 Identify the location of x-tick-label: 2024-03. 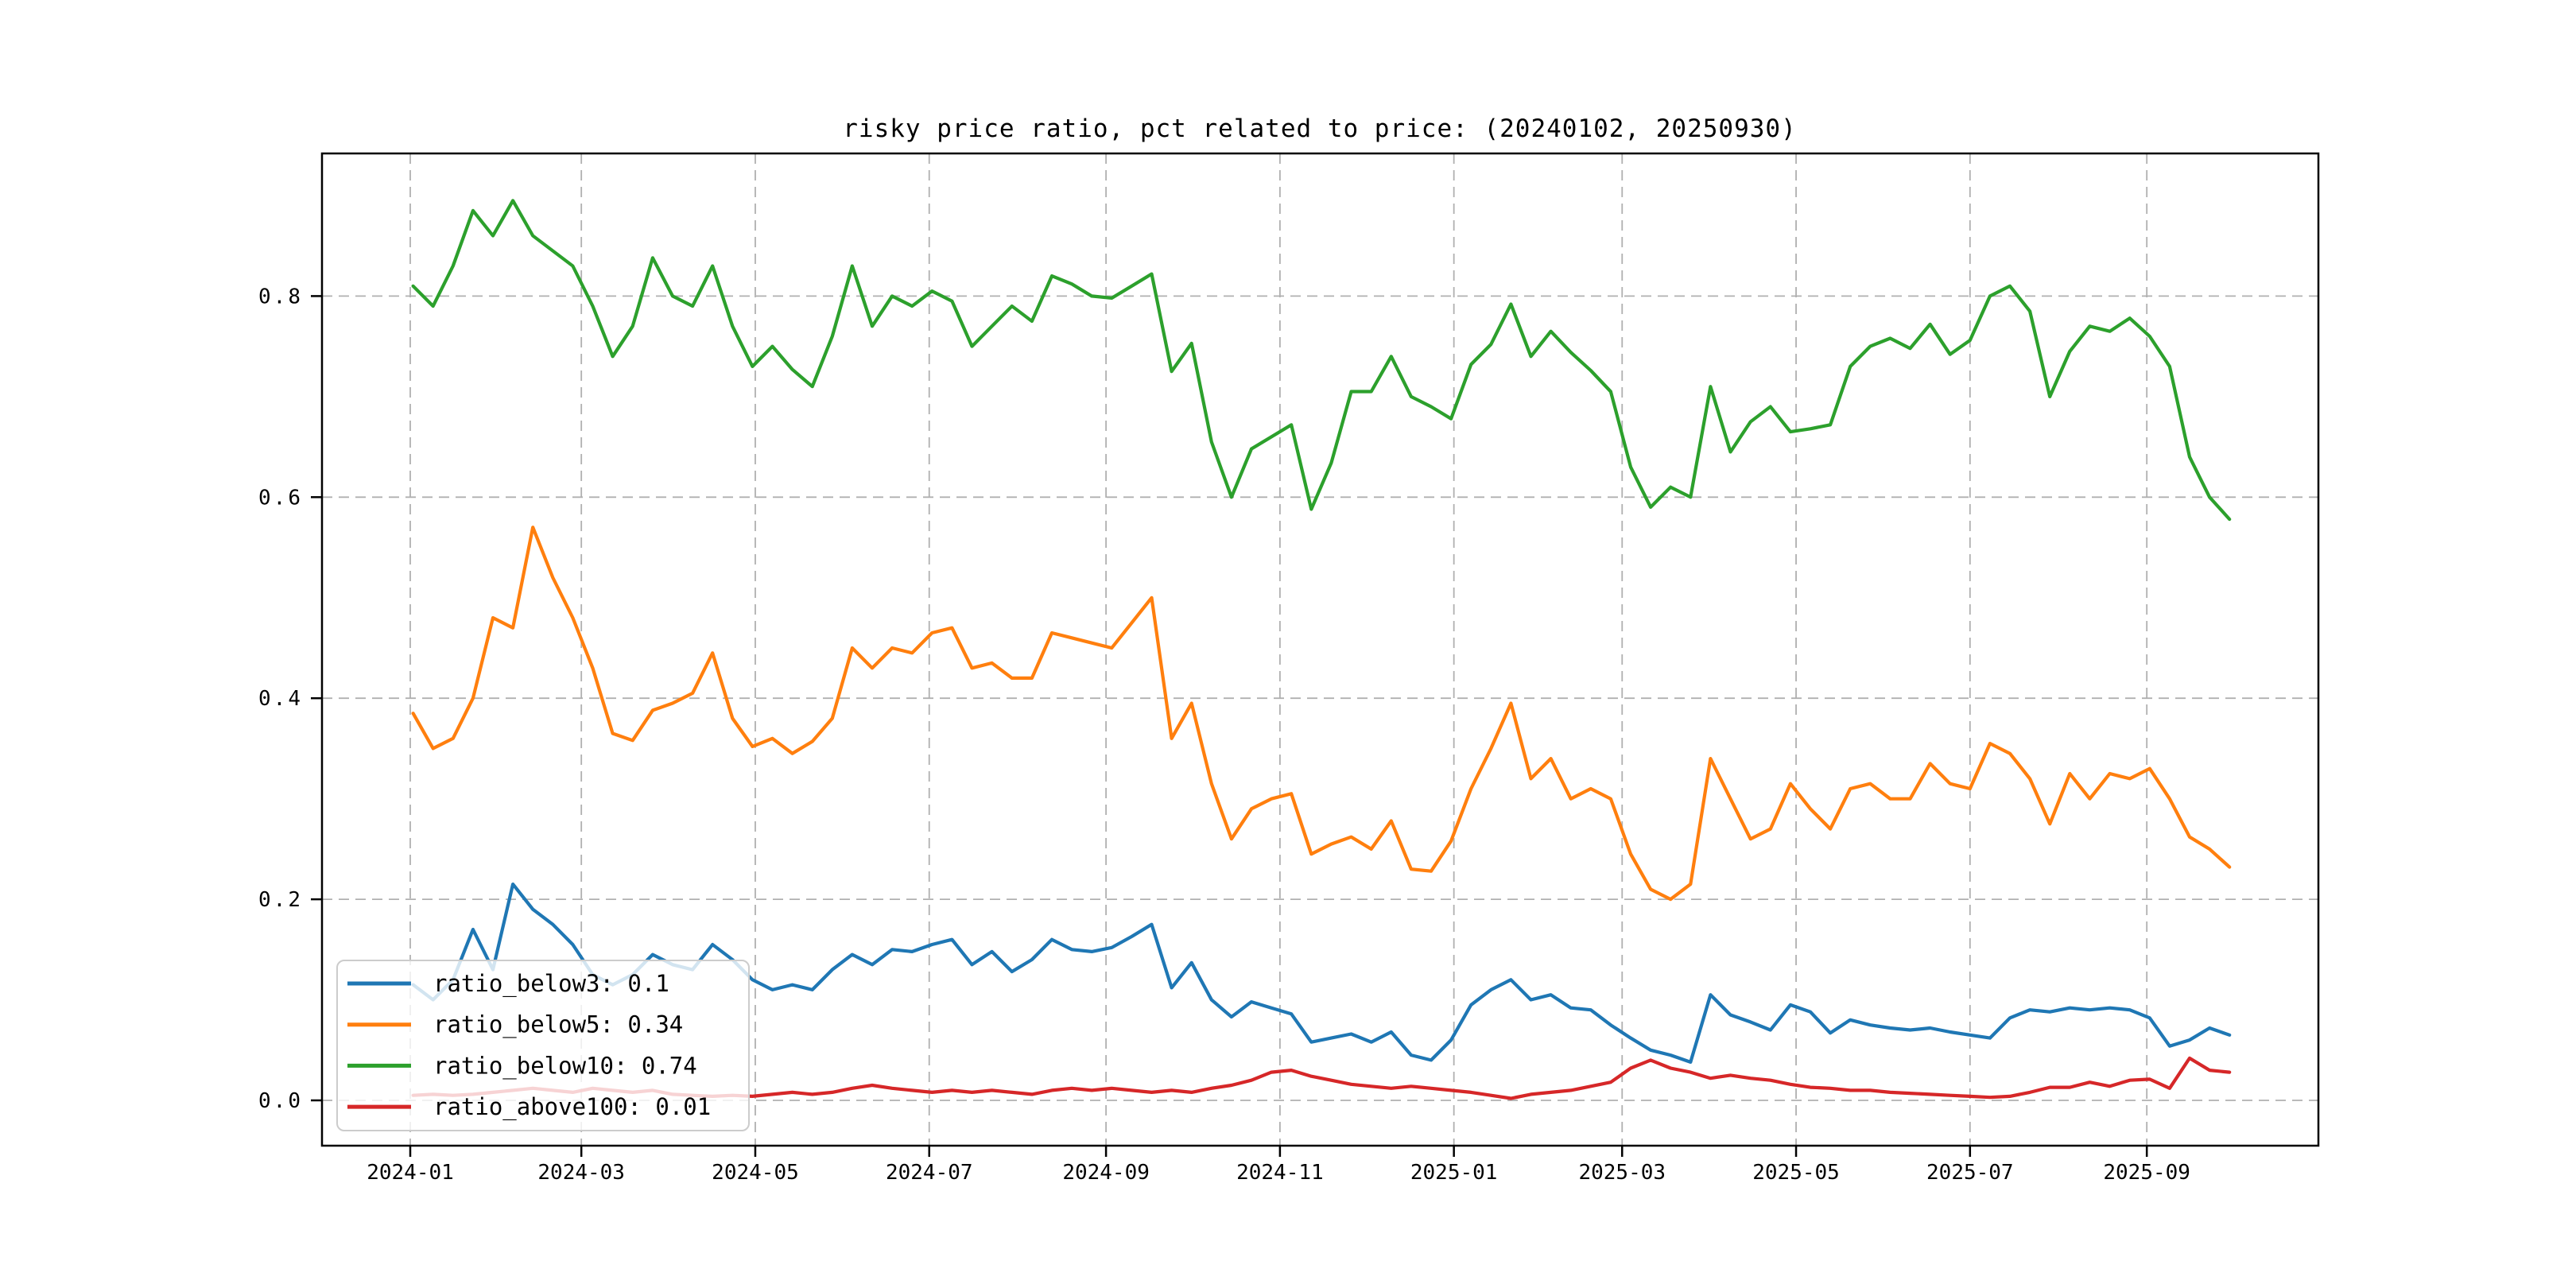
(581, 1173).